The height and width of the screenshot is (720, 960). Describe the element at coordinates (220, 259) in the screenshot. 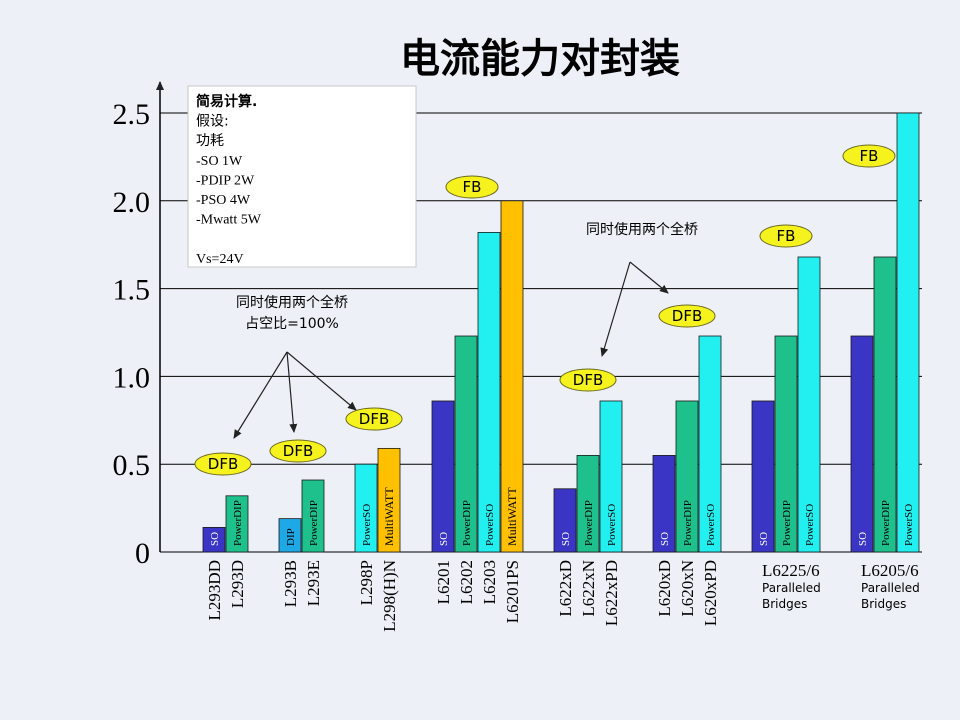

I see `info-line: Vs=24V` at that location.